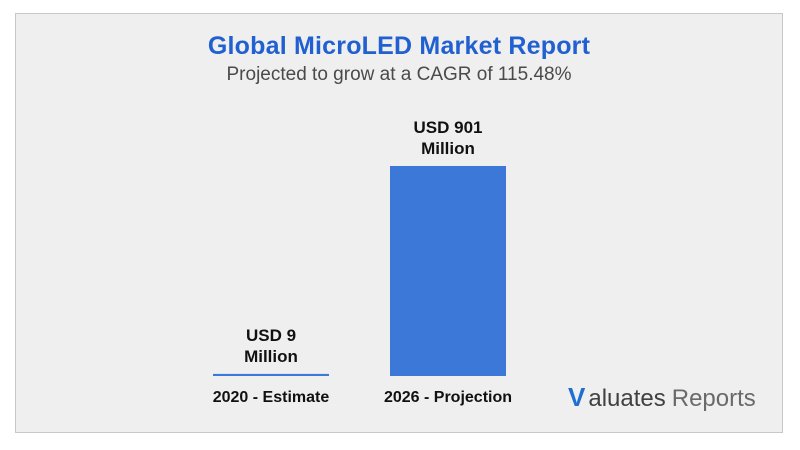  What do you see at coordinates (271, 397) in the screenshot?
I see `category-label-0: 2020 - Estimate` at bounding box center [271, 397].